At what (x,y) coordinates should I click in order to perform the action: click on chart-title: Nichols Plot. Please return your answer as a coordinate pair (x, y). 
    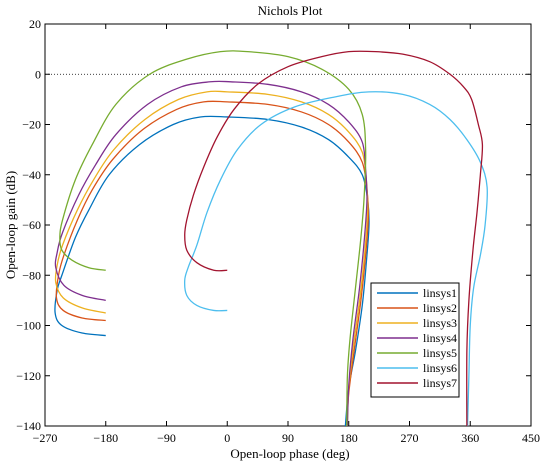
    Looking at the image, I should click on (290, 10).